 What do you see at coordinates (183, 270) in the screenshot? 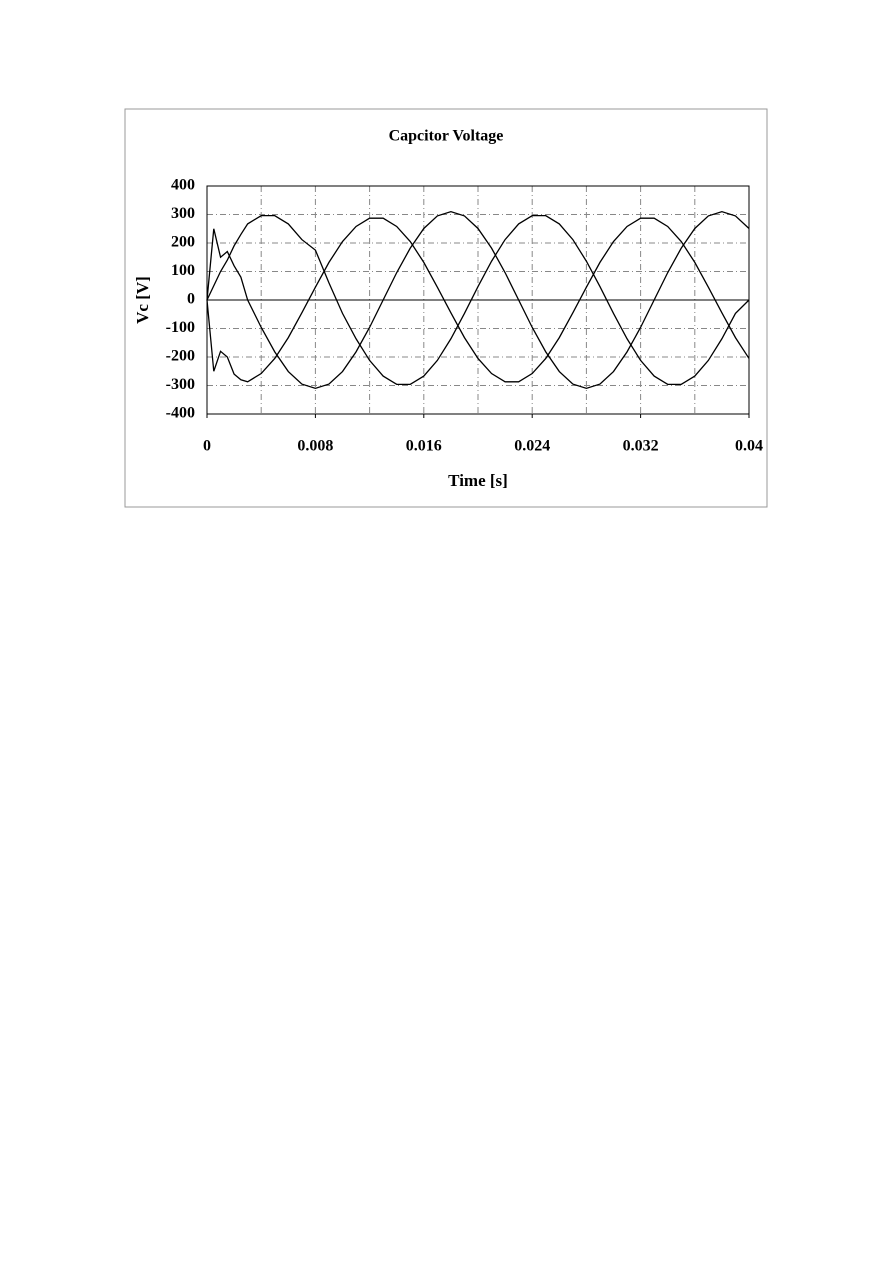
I see `y-tick-label: 100` at bounding box center [183, 270].